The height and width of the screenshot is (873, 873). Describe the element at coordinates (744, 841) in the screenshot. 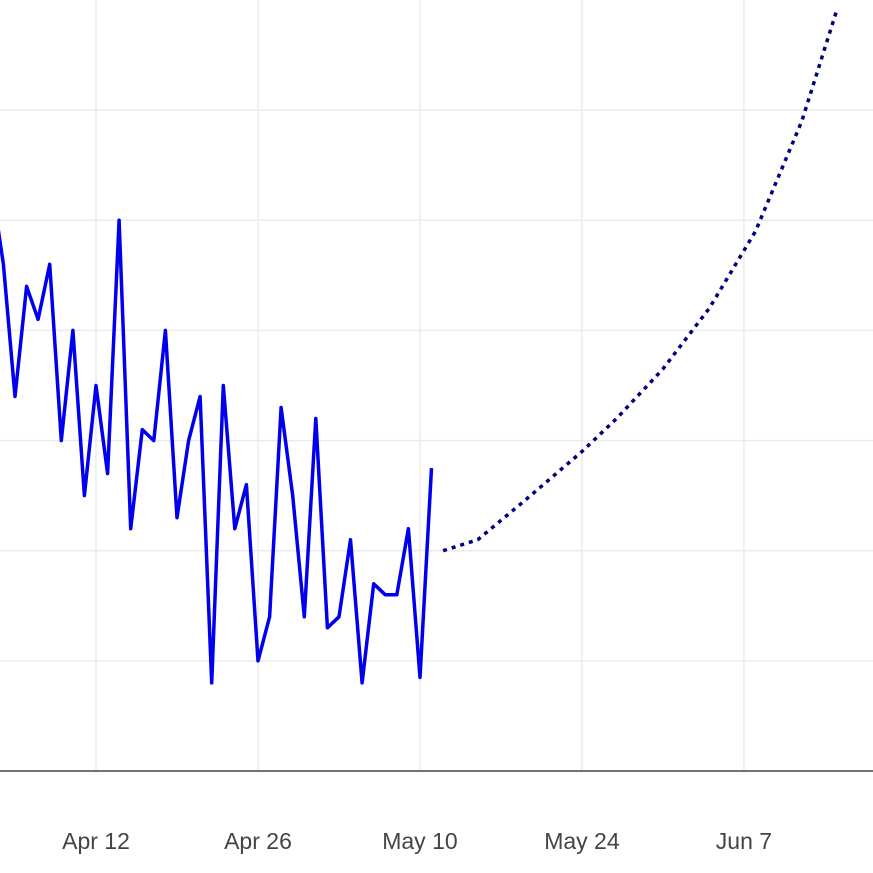

I see `x-tick-label-4: Jun 7` at that location.